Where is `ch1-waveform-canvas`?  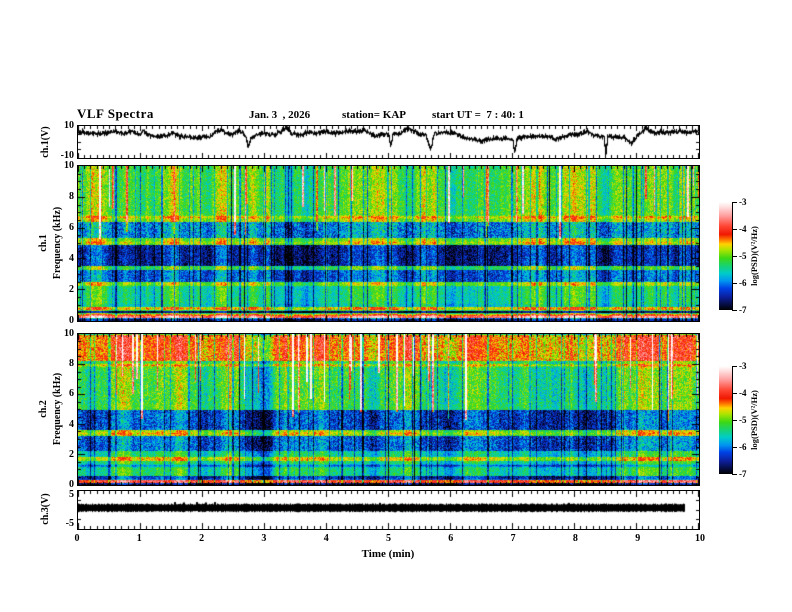 ch1-waveform-canvas is located at coordinates (388, 142).